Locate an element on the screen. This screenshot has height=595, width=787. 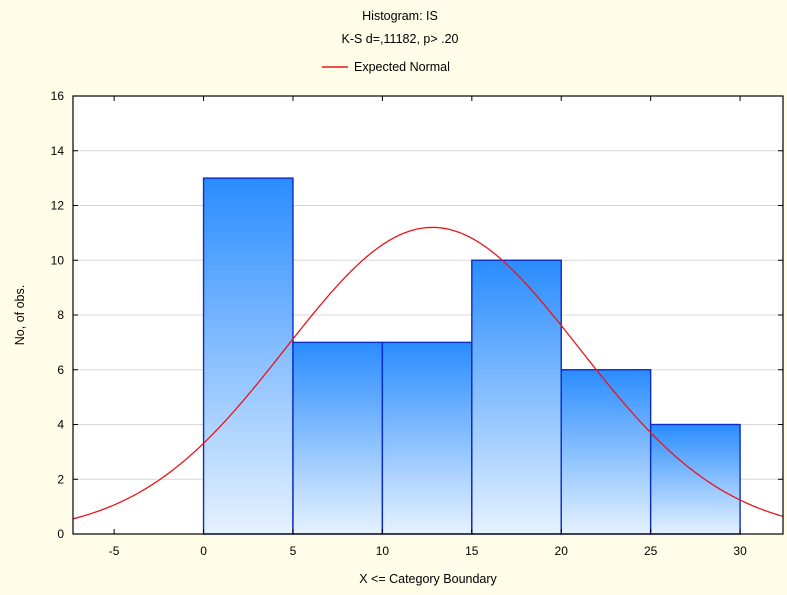
y-tick-label: 2 is located at coordinates (60, 479).